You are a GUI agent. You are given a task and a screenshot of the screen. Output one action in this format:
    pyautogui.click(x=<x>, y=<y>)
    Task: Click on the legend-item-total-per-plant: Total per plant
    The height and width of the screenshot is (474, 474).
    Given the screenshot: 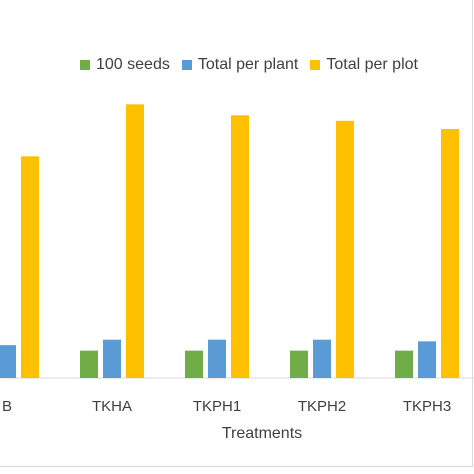 What is the action you would take?
    pyautogui.click(x=240, y=65)
    